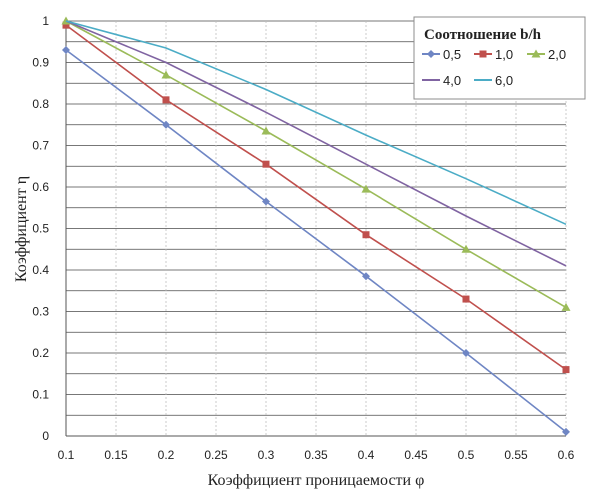 The height and width of the screenshot is (503, 590). I want to click on x-tick-label: 0.55, so click(516, 455).